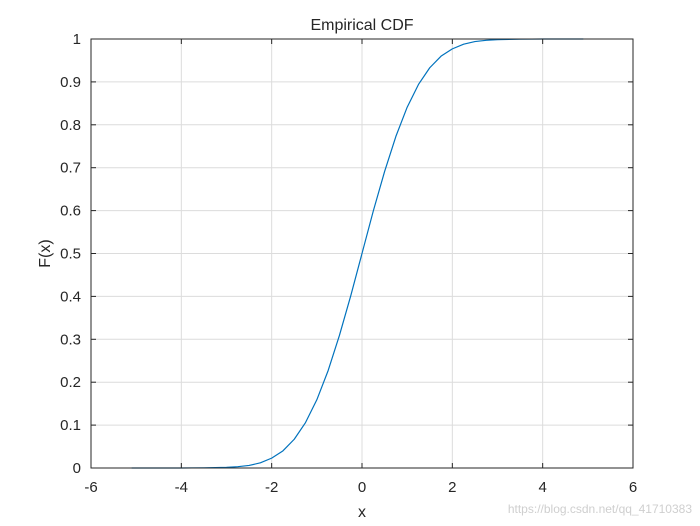 The height and width of the screenshot is (526, 700). I want to click on y-tick-labels: 0 0.1 0.2 0.3 0.4 0.5 0.6 0.7 0.8 0.9 1, so click(70, 254).